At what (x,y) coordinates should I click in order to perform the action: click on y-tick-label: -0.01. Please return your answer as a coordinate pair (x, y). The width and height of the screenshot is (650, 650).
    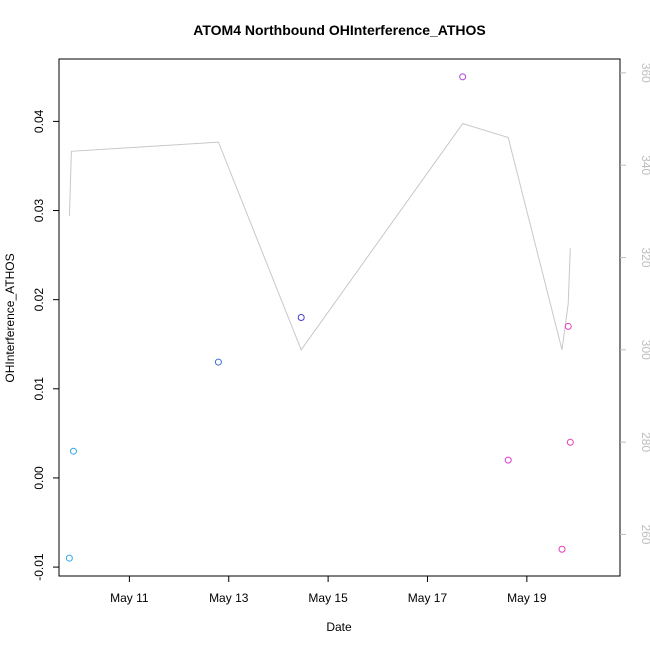
    Looking at the image, I should click on (39, 567).